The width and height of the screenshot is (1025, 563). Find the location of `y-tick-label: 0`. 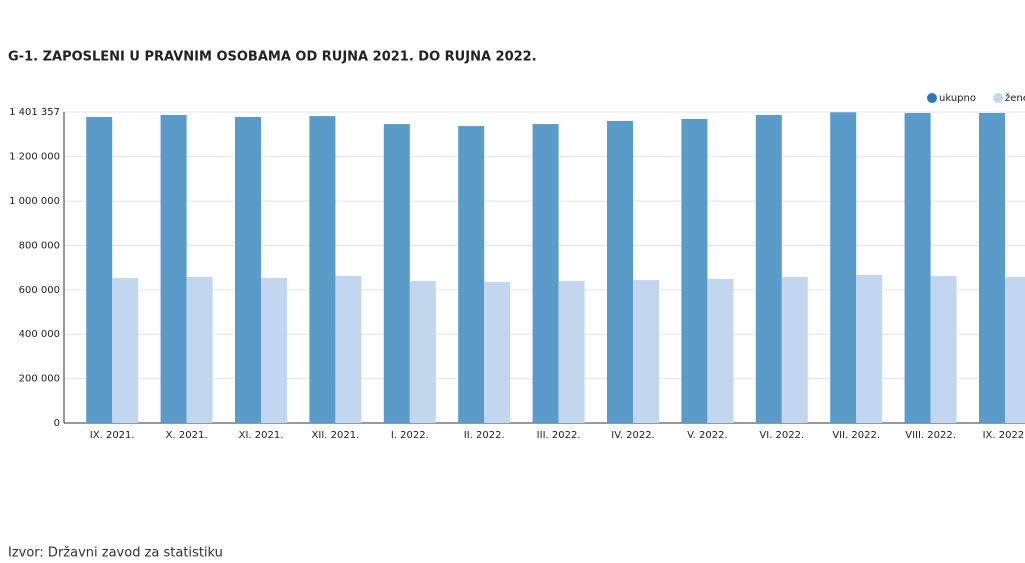

y-tick-label: 0 is located at coordinates (57, 423).